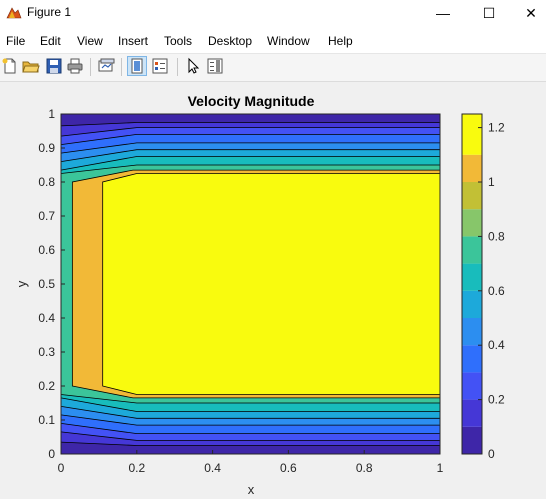 This screenshot has width=546, height=499. What do you see at coordinates (496, 291) in the screenshot?
I see `colorbar-tick-label: 0.6` at bounding box center [496, 291].